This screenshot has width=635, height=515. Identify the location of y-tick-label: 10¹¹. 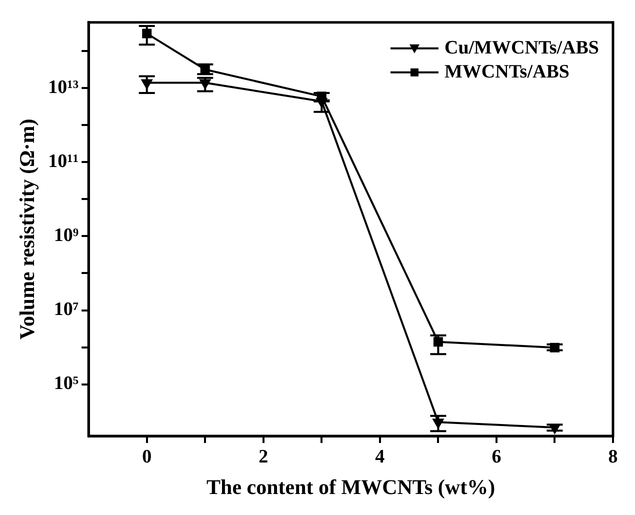
(63, 161).